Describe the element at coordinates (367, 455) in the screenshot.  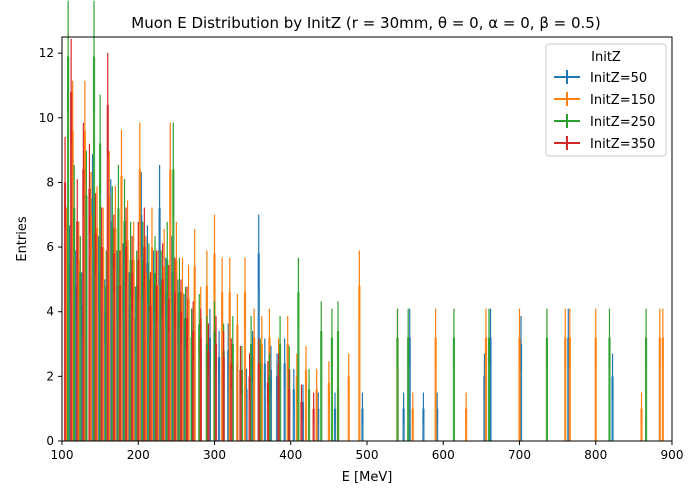
I see `x-tick-label: 500` at that location.